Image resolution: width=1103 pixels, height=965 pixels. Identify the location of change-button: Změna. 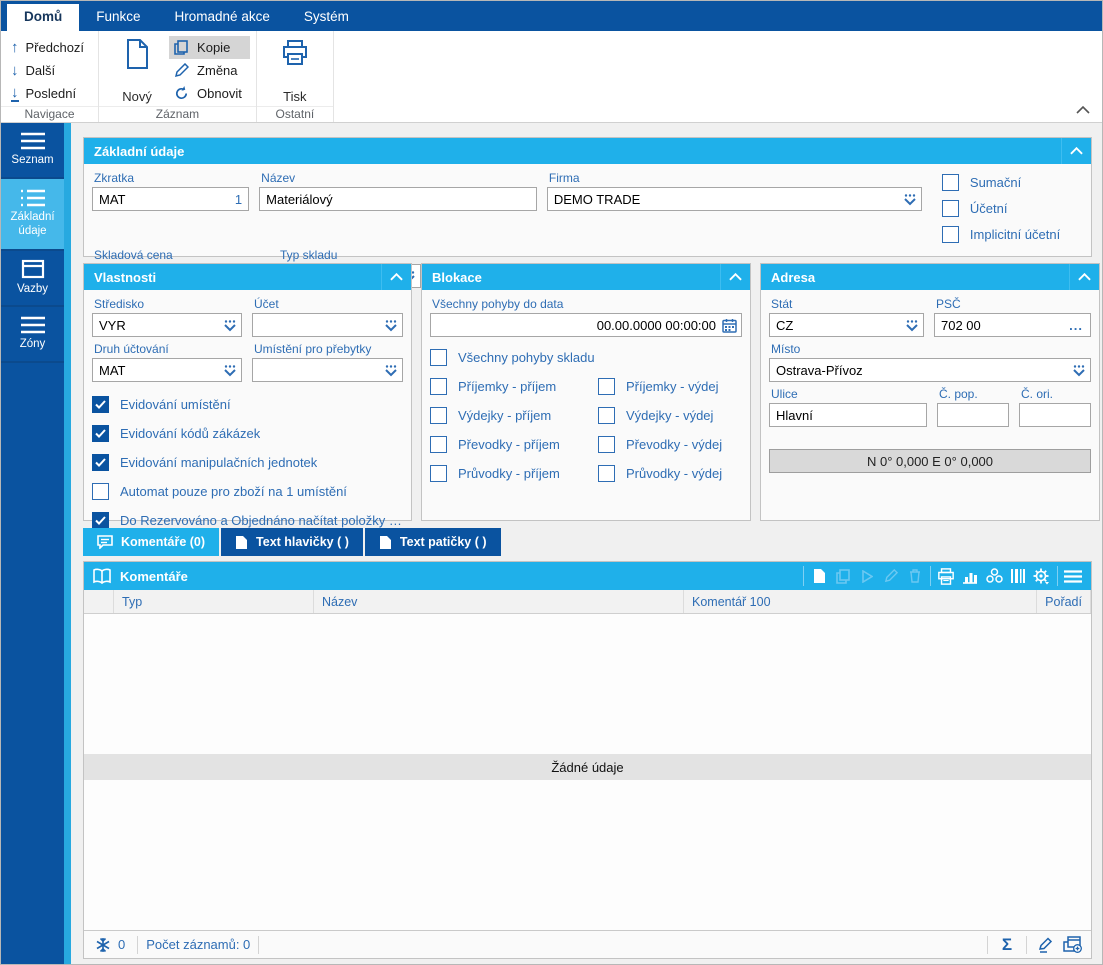
(209, 70).